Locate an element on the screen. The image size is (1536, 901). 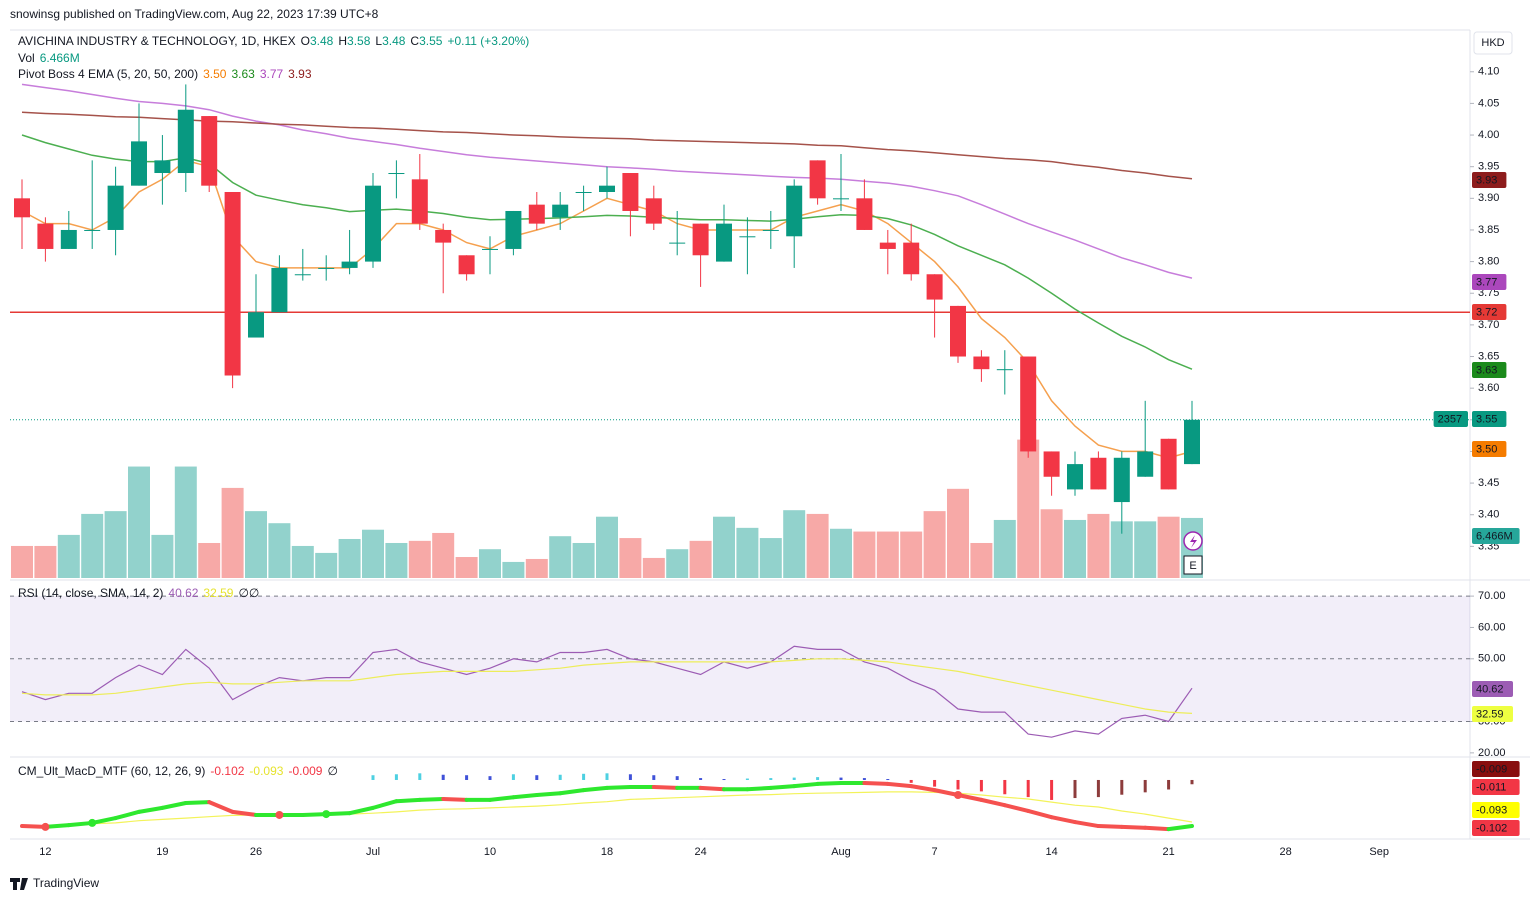
currency-button is located at coordinates (1493, 43).